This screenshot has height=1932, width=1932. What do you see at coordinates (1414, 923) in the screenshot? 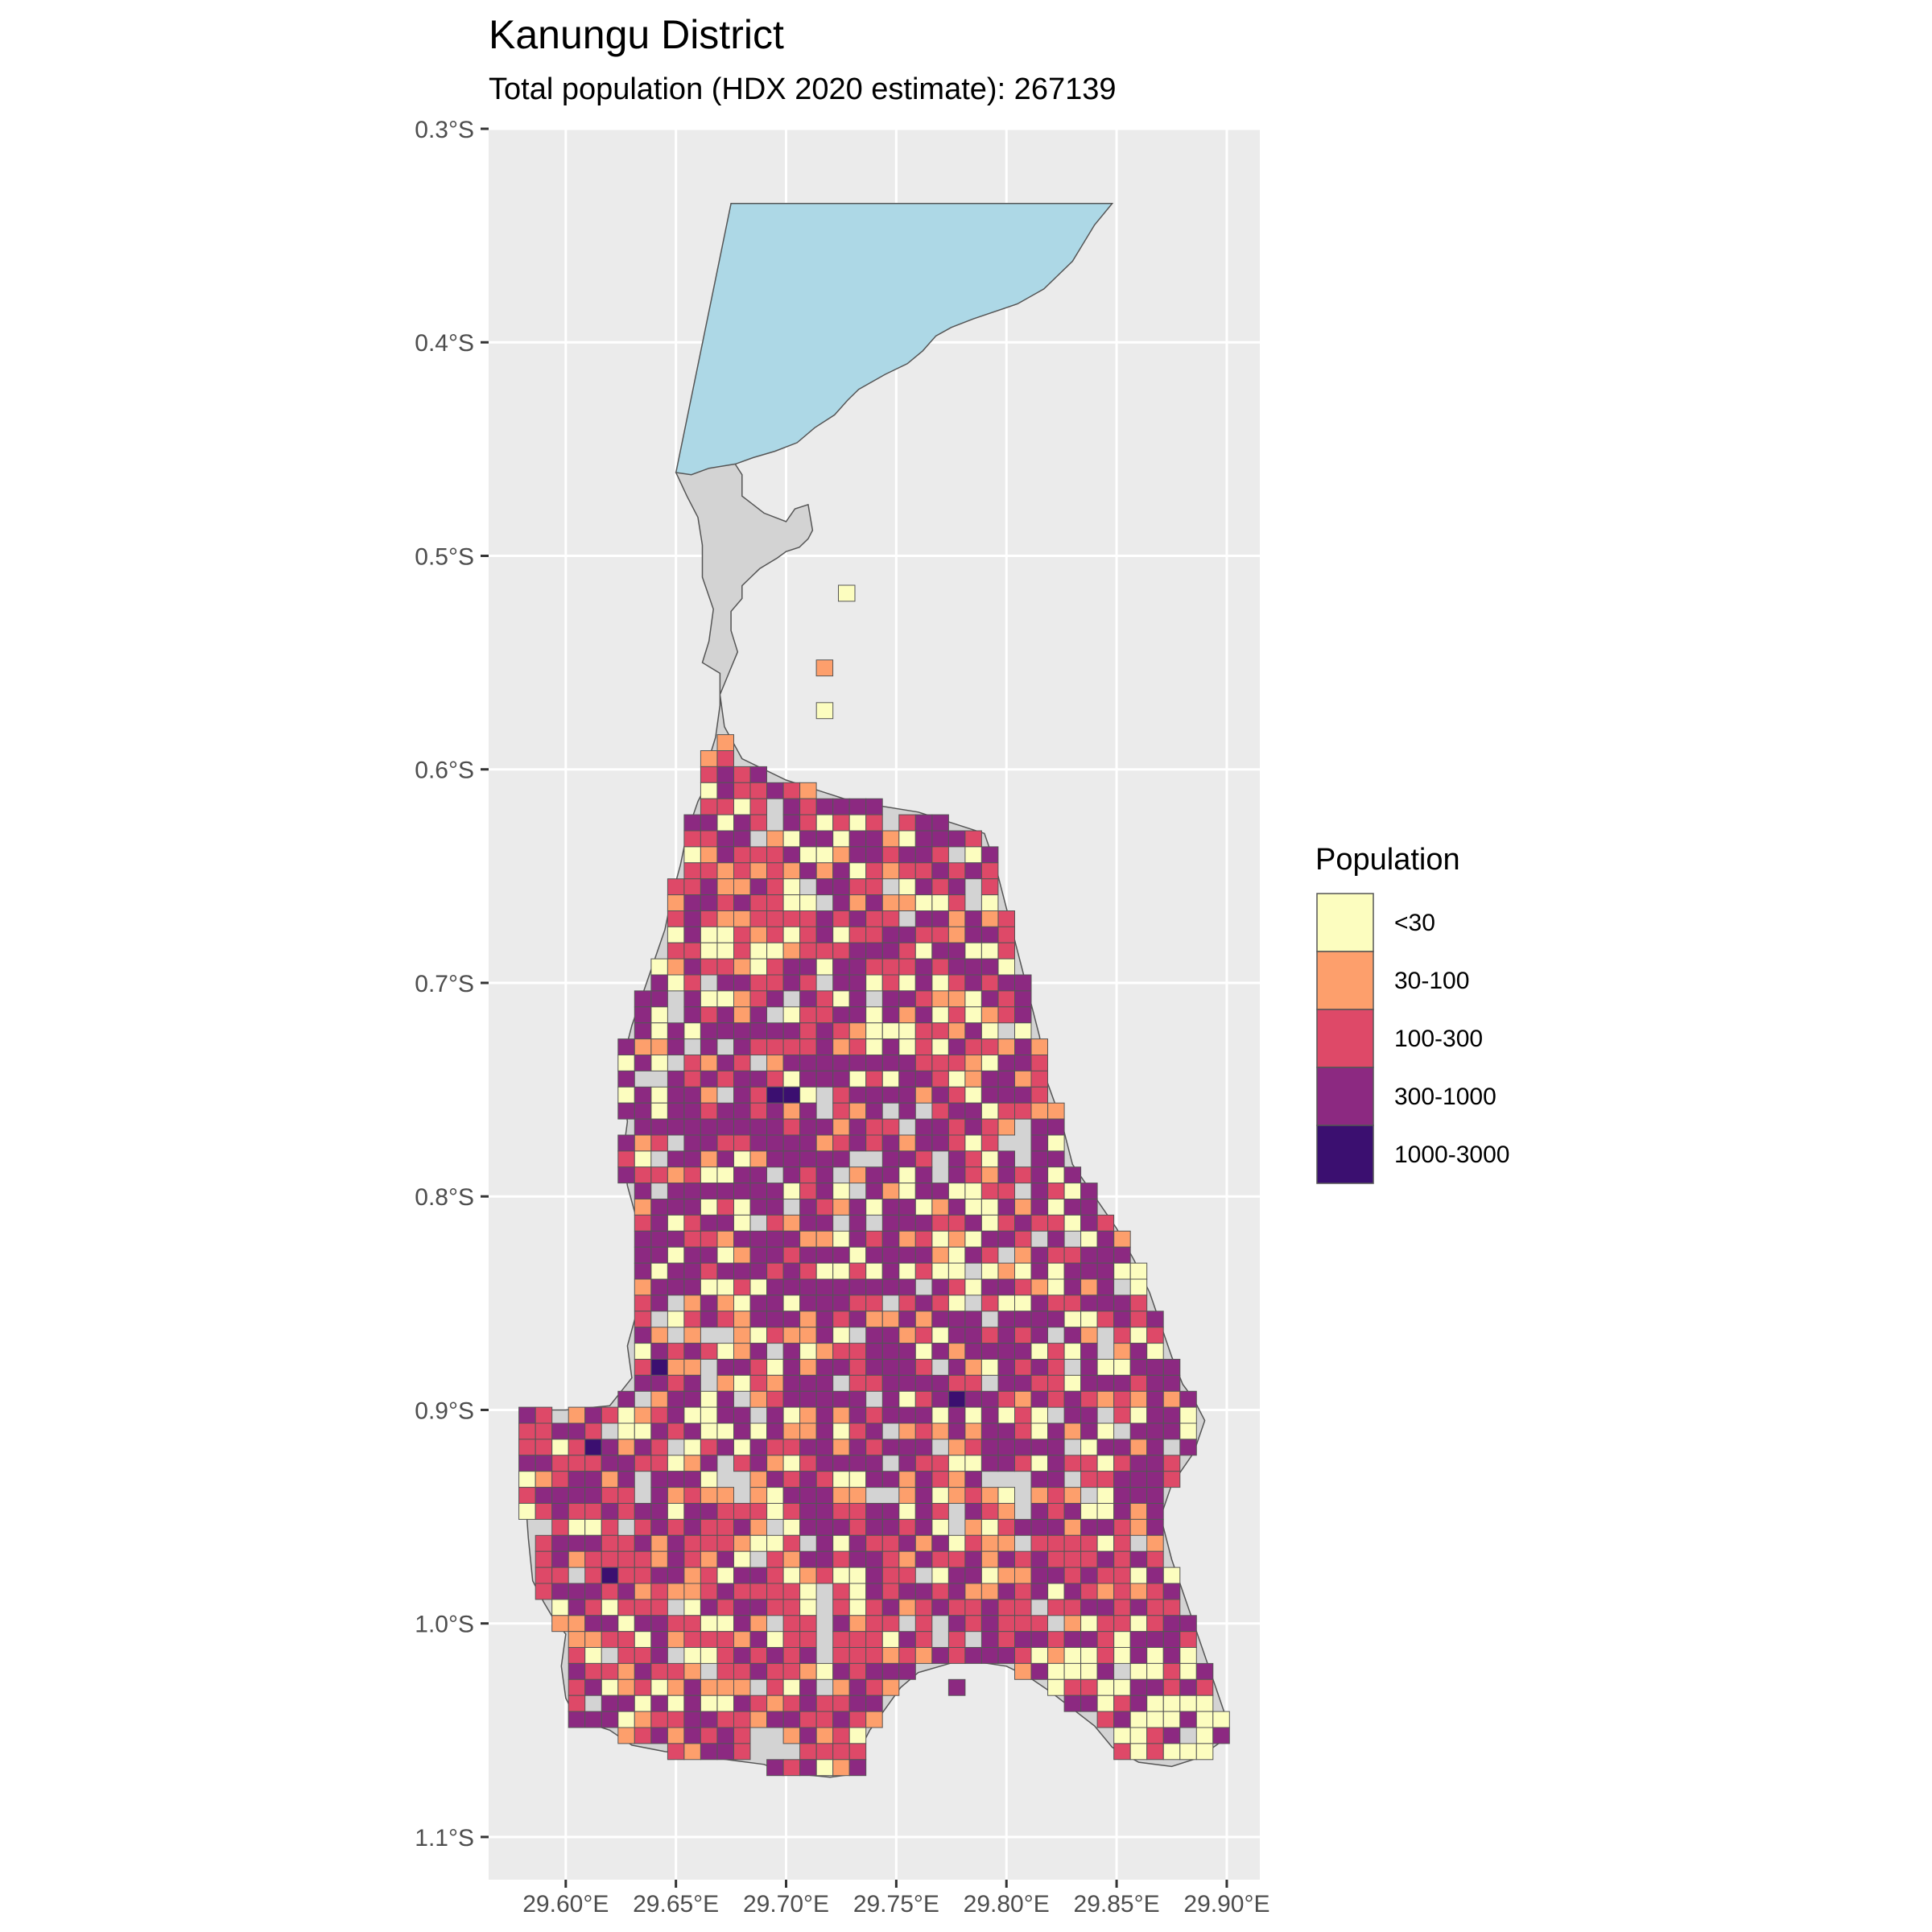
I see `legend-label: <30` at bounding box center [1414, 923].